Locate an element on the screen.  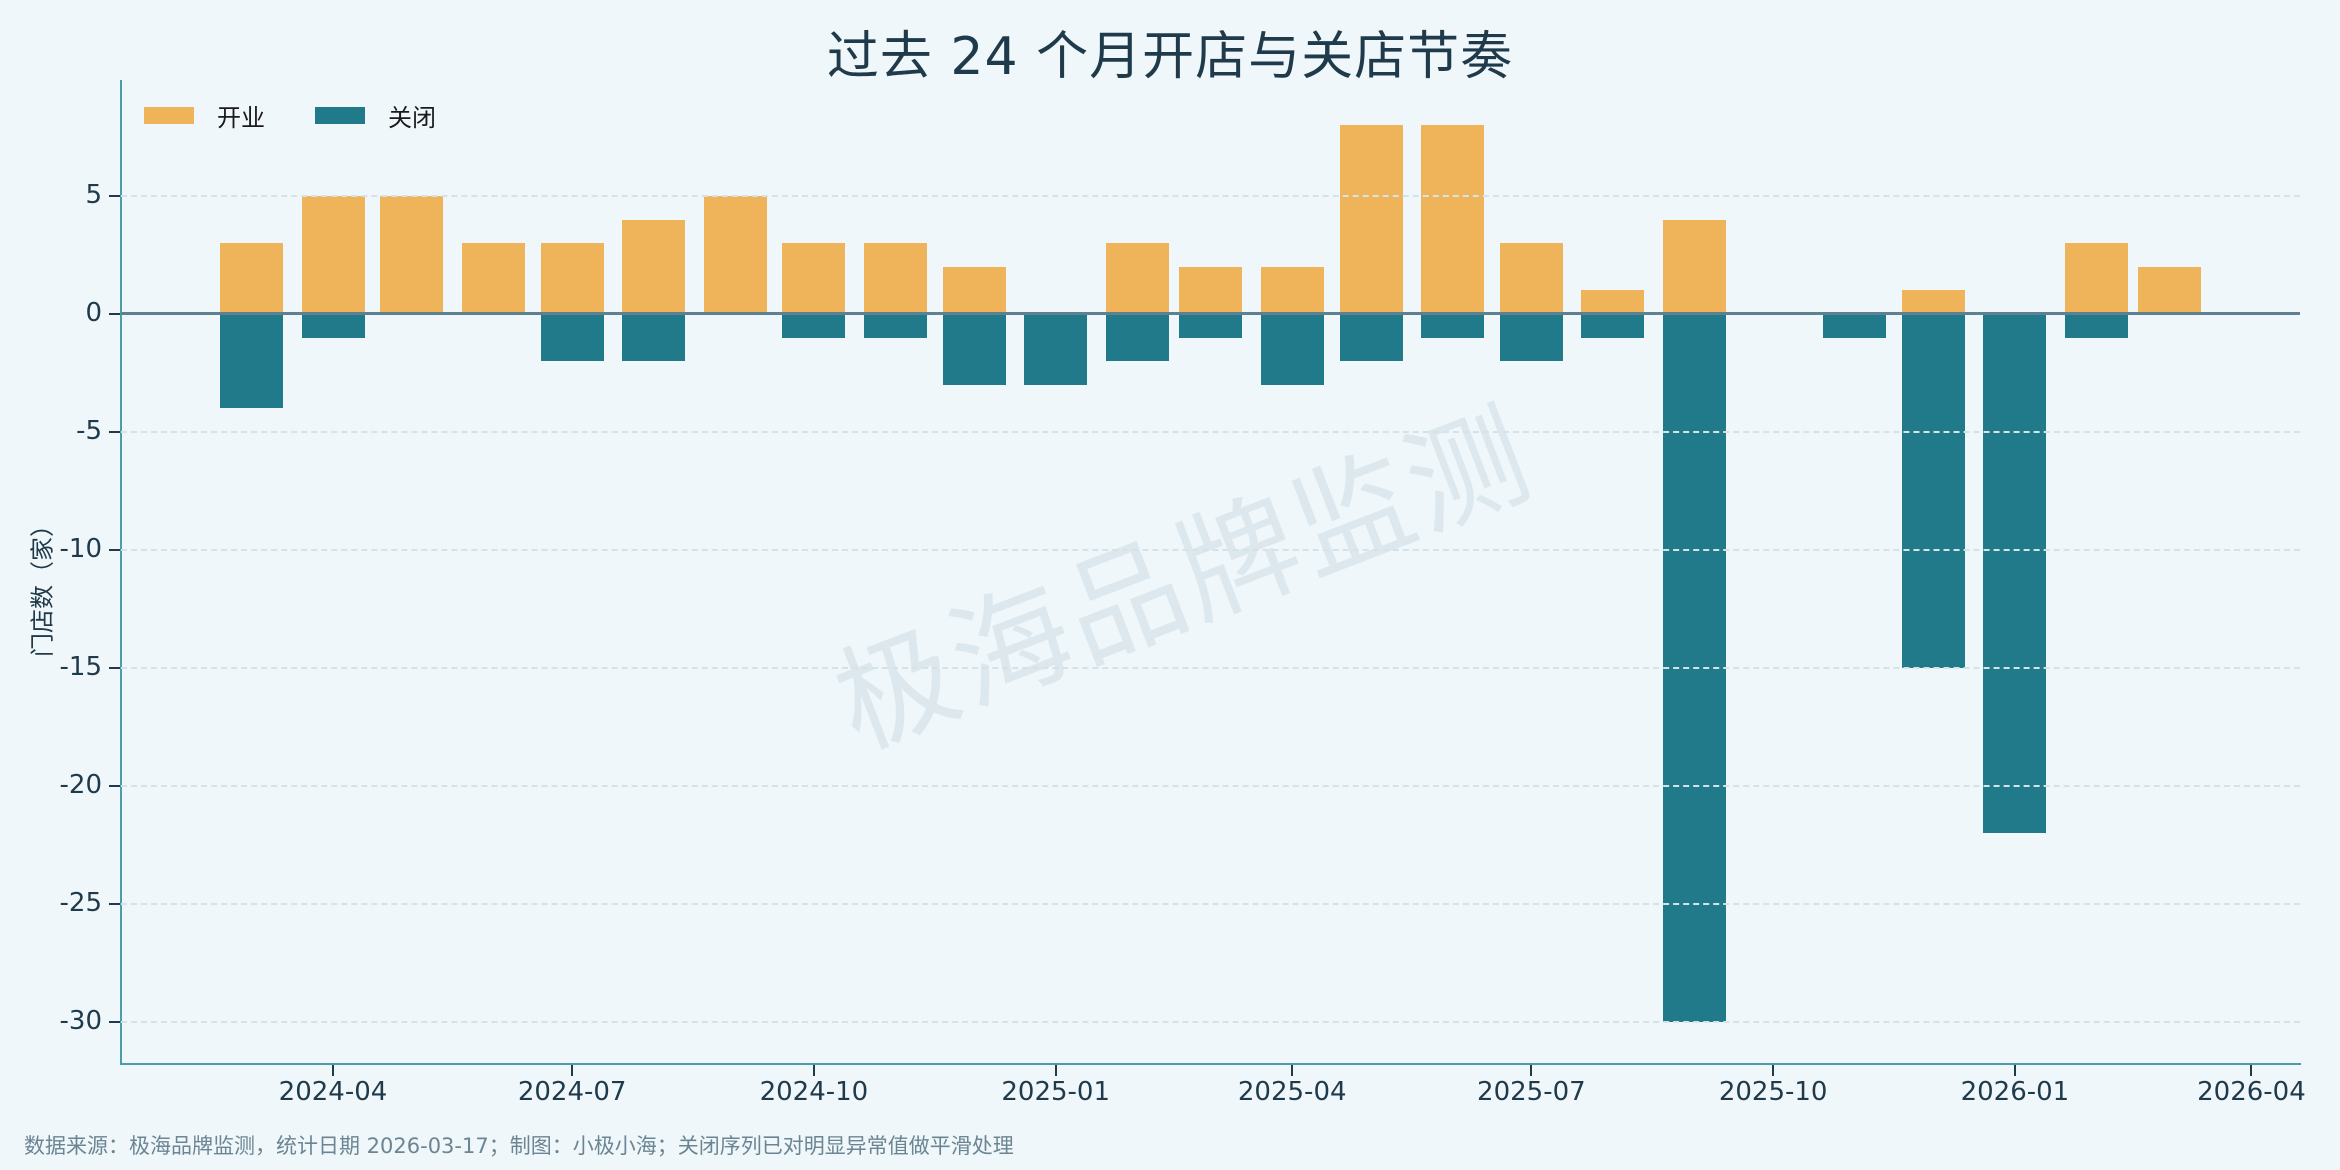
legend-item-close: 关闭 is located at coordinates (375, 115).